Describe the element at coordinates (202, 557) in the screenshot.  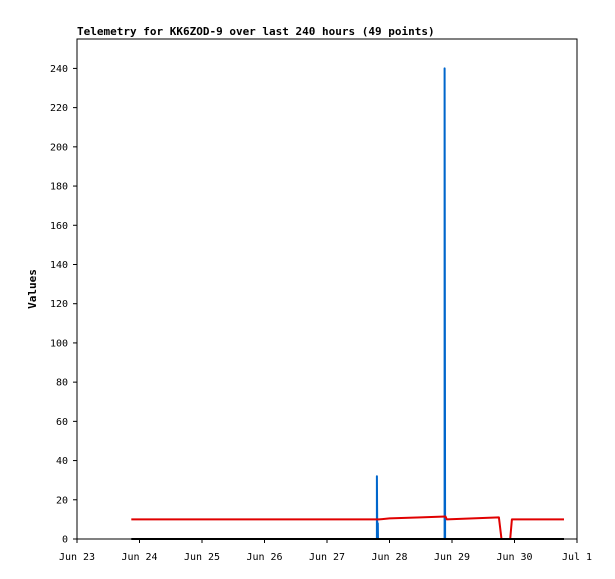
I see `x-tick-label: Jun 25` at that location.